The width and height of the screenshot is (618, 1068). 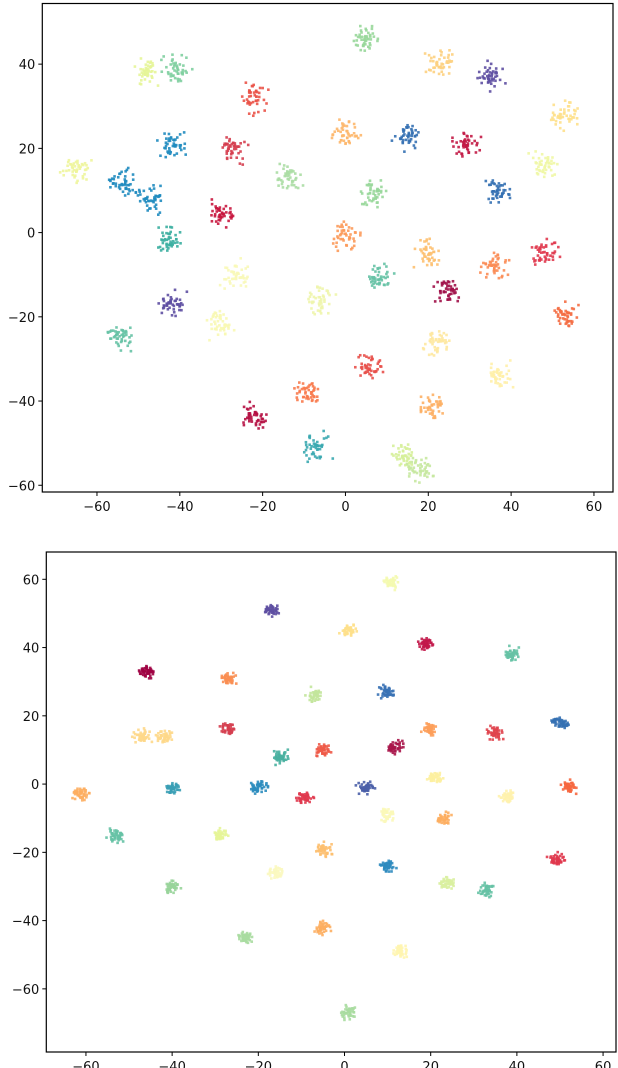 I want to click on x-tick-label: 60, so click(x=594, y=507).